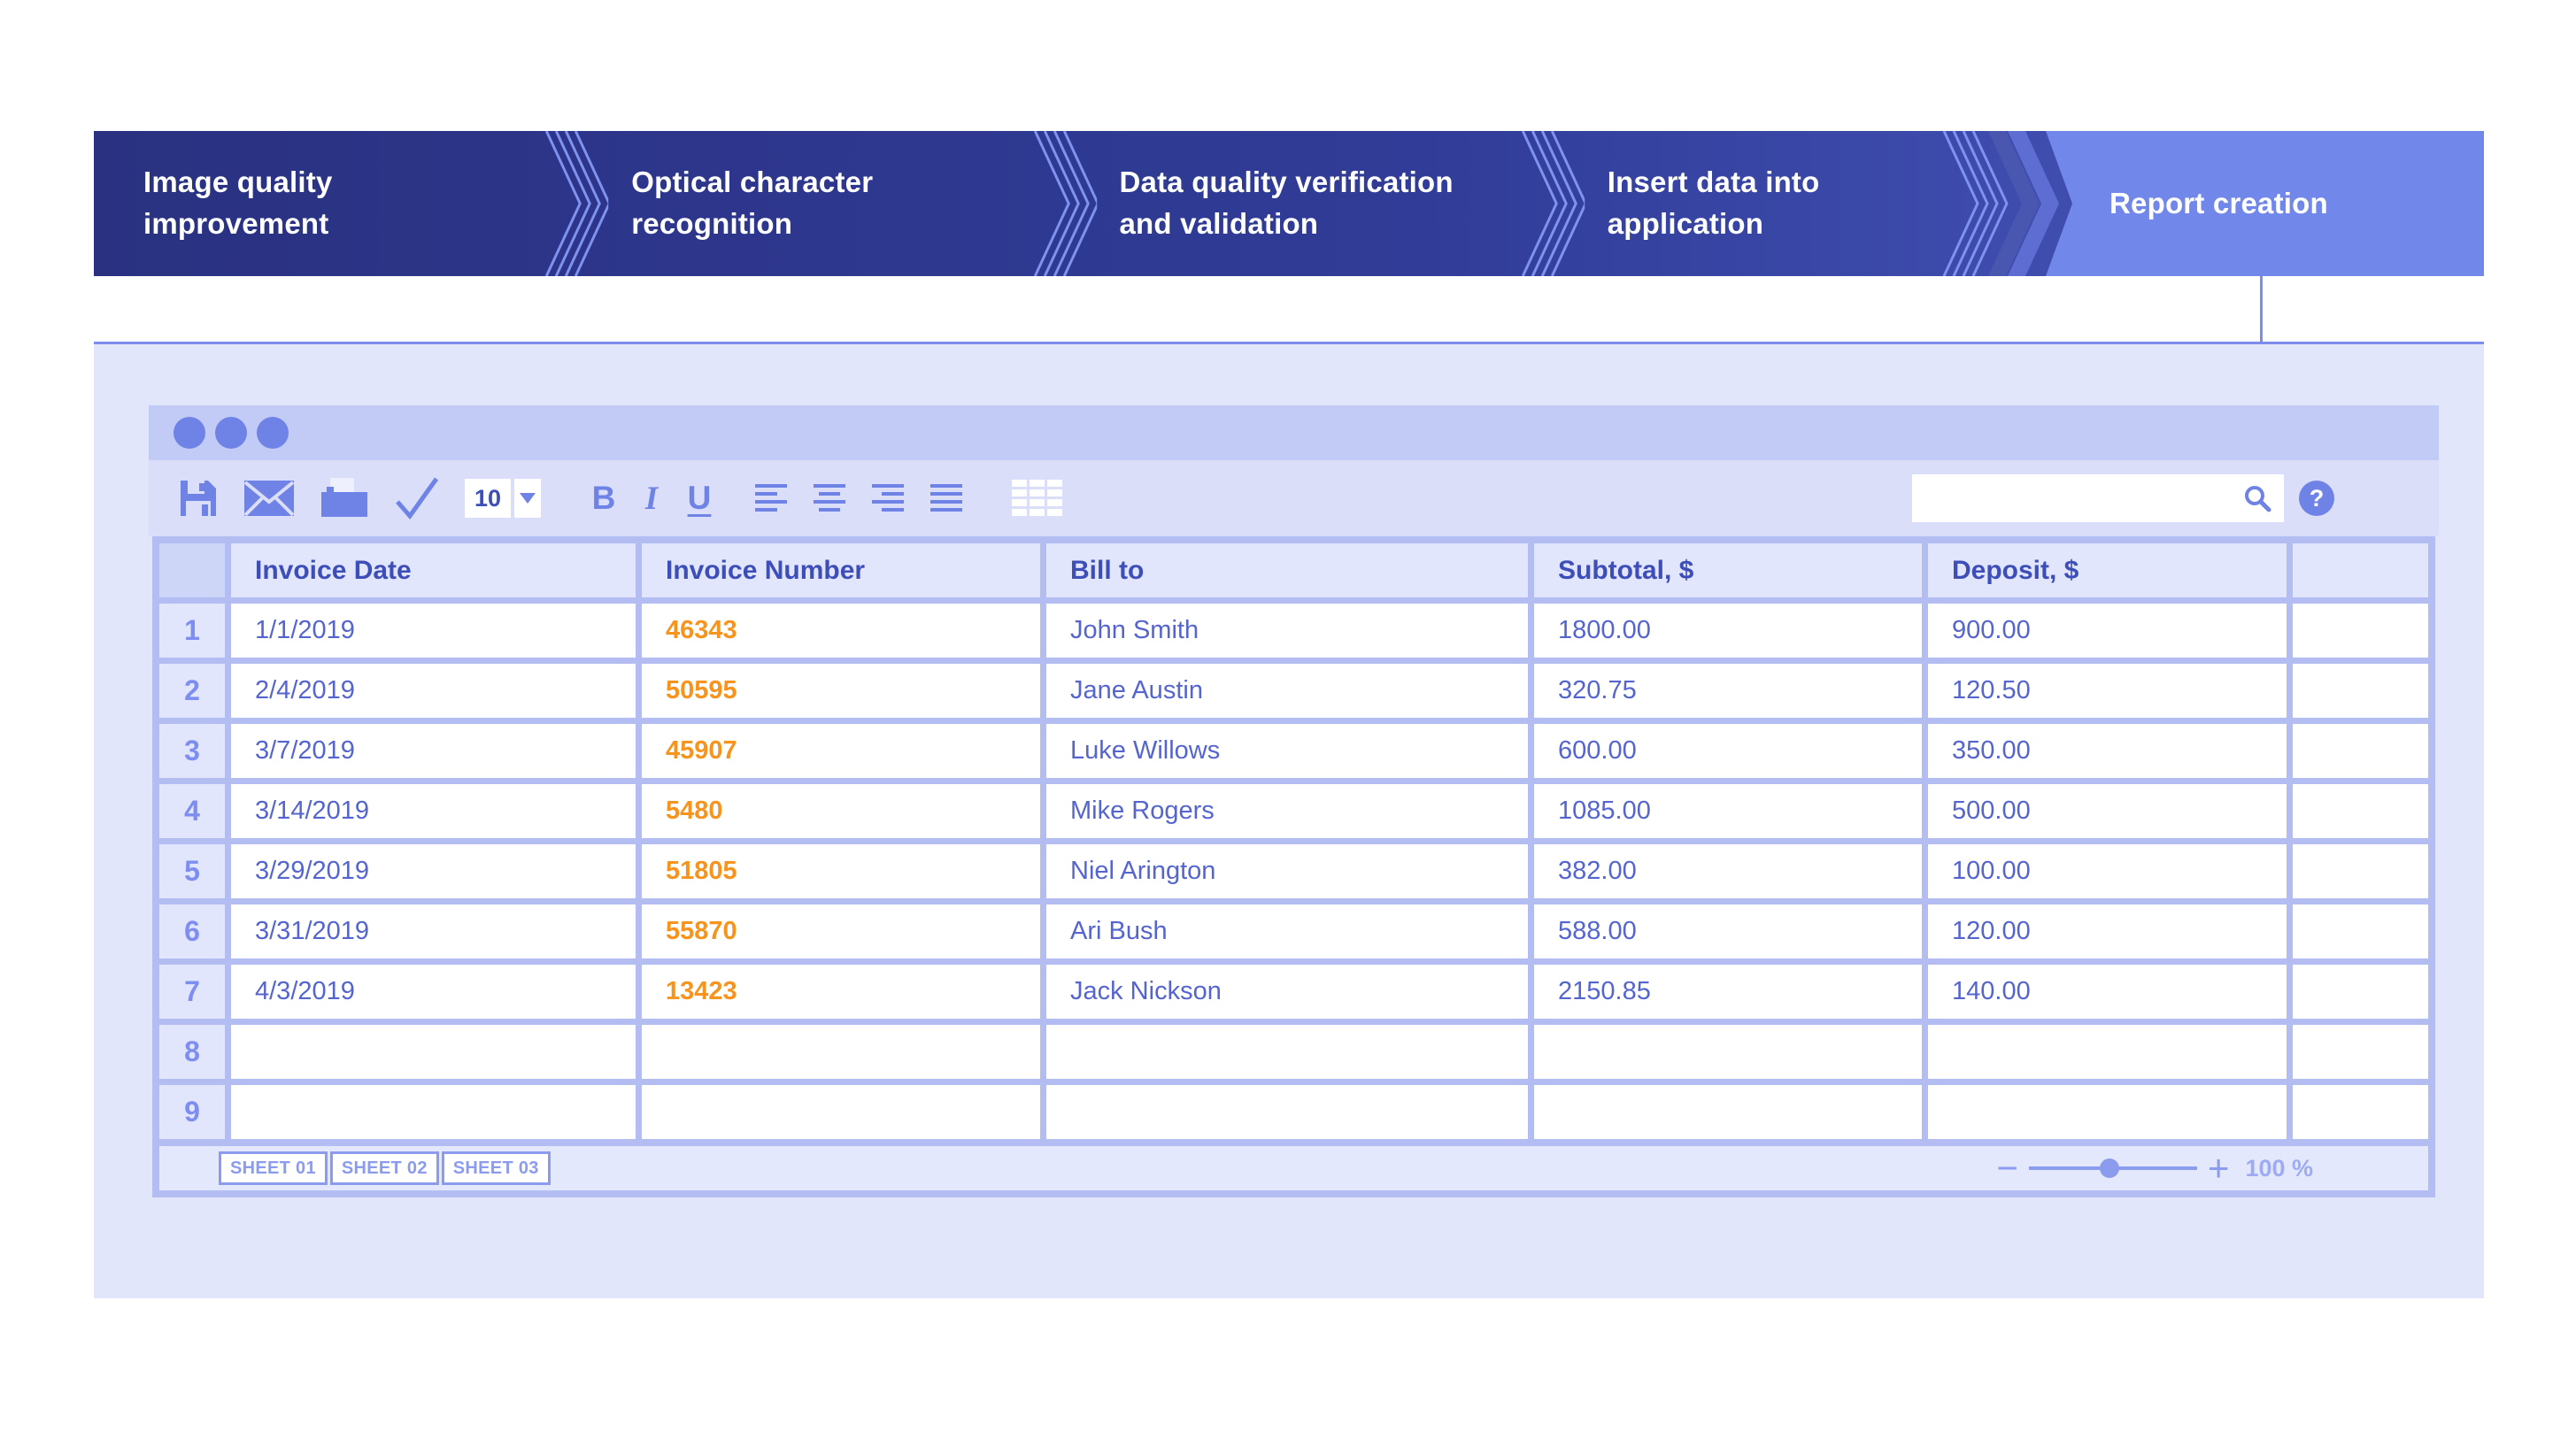 This screenshot has height=1447, width=2576. What do you see at coordinates (1728, 931) in the screenshot?
I see `cell-subtotal: 588.00` at bounding box center [1728, 931].